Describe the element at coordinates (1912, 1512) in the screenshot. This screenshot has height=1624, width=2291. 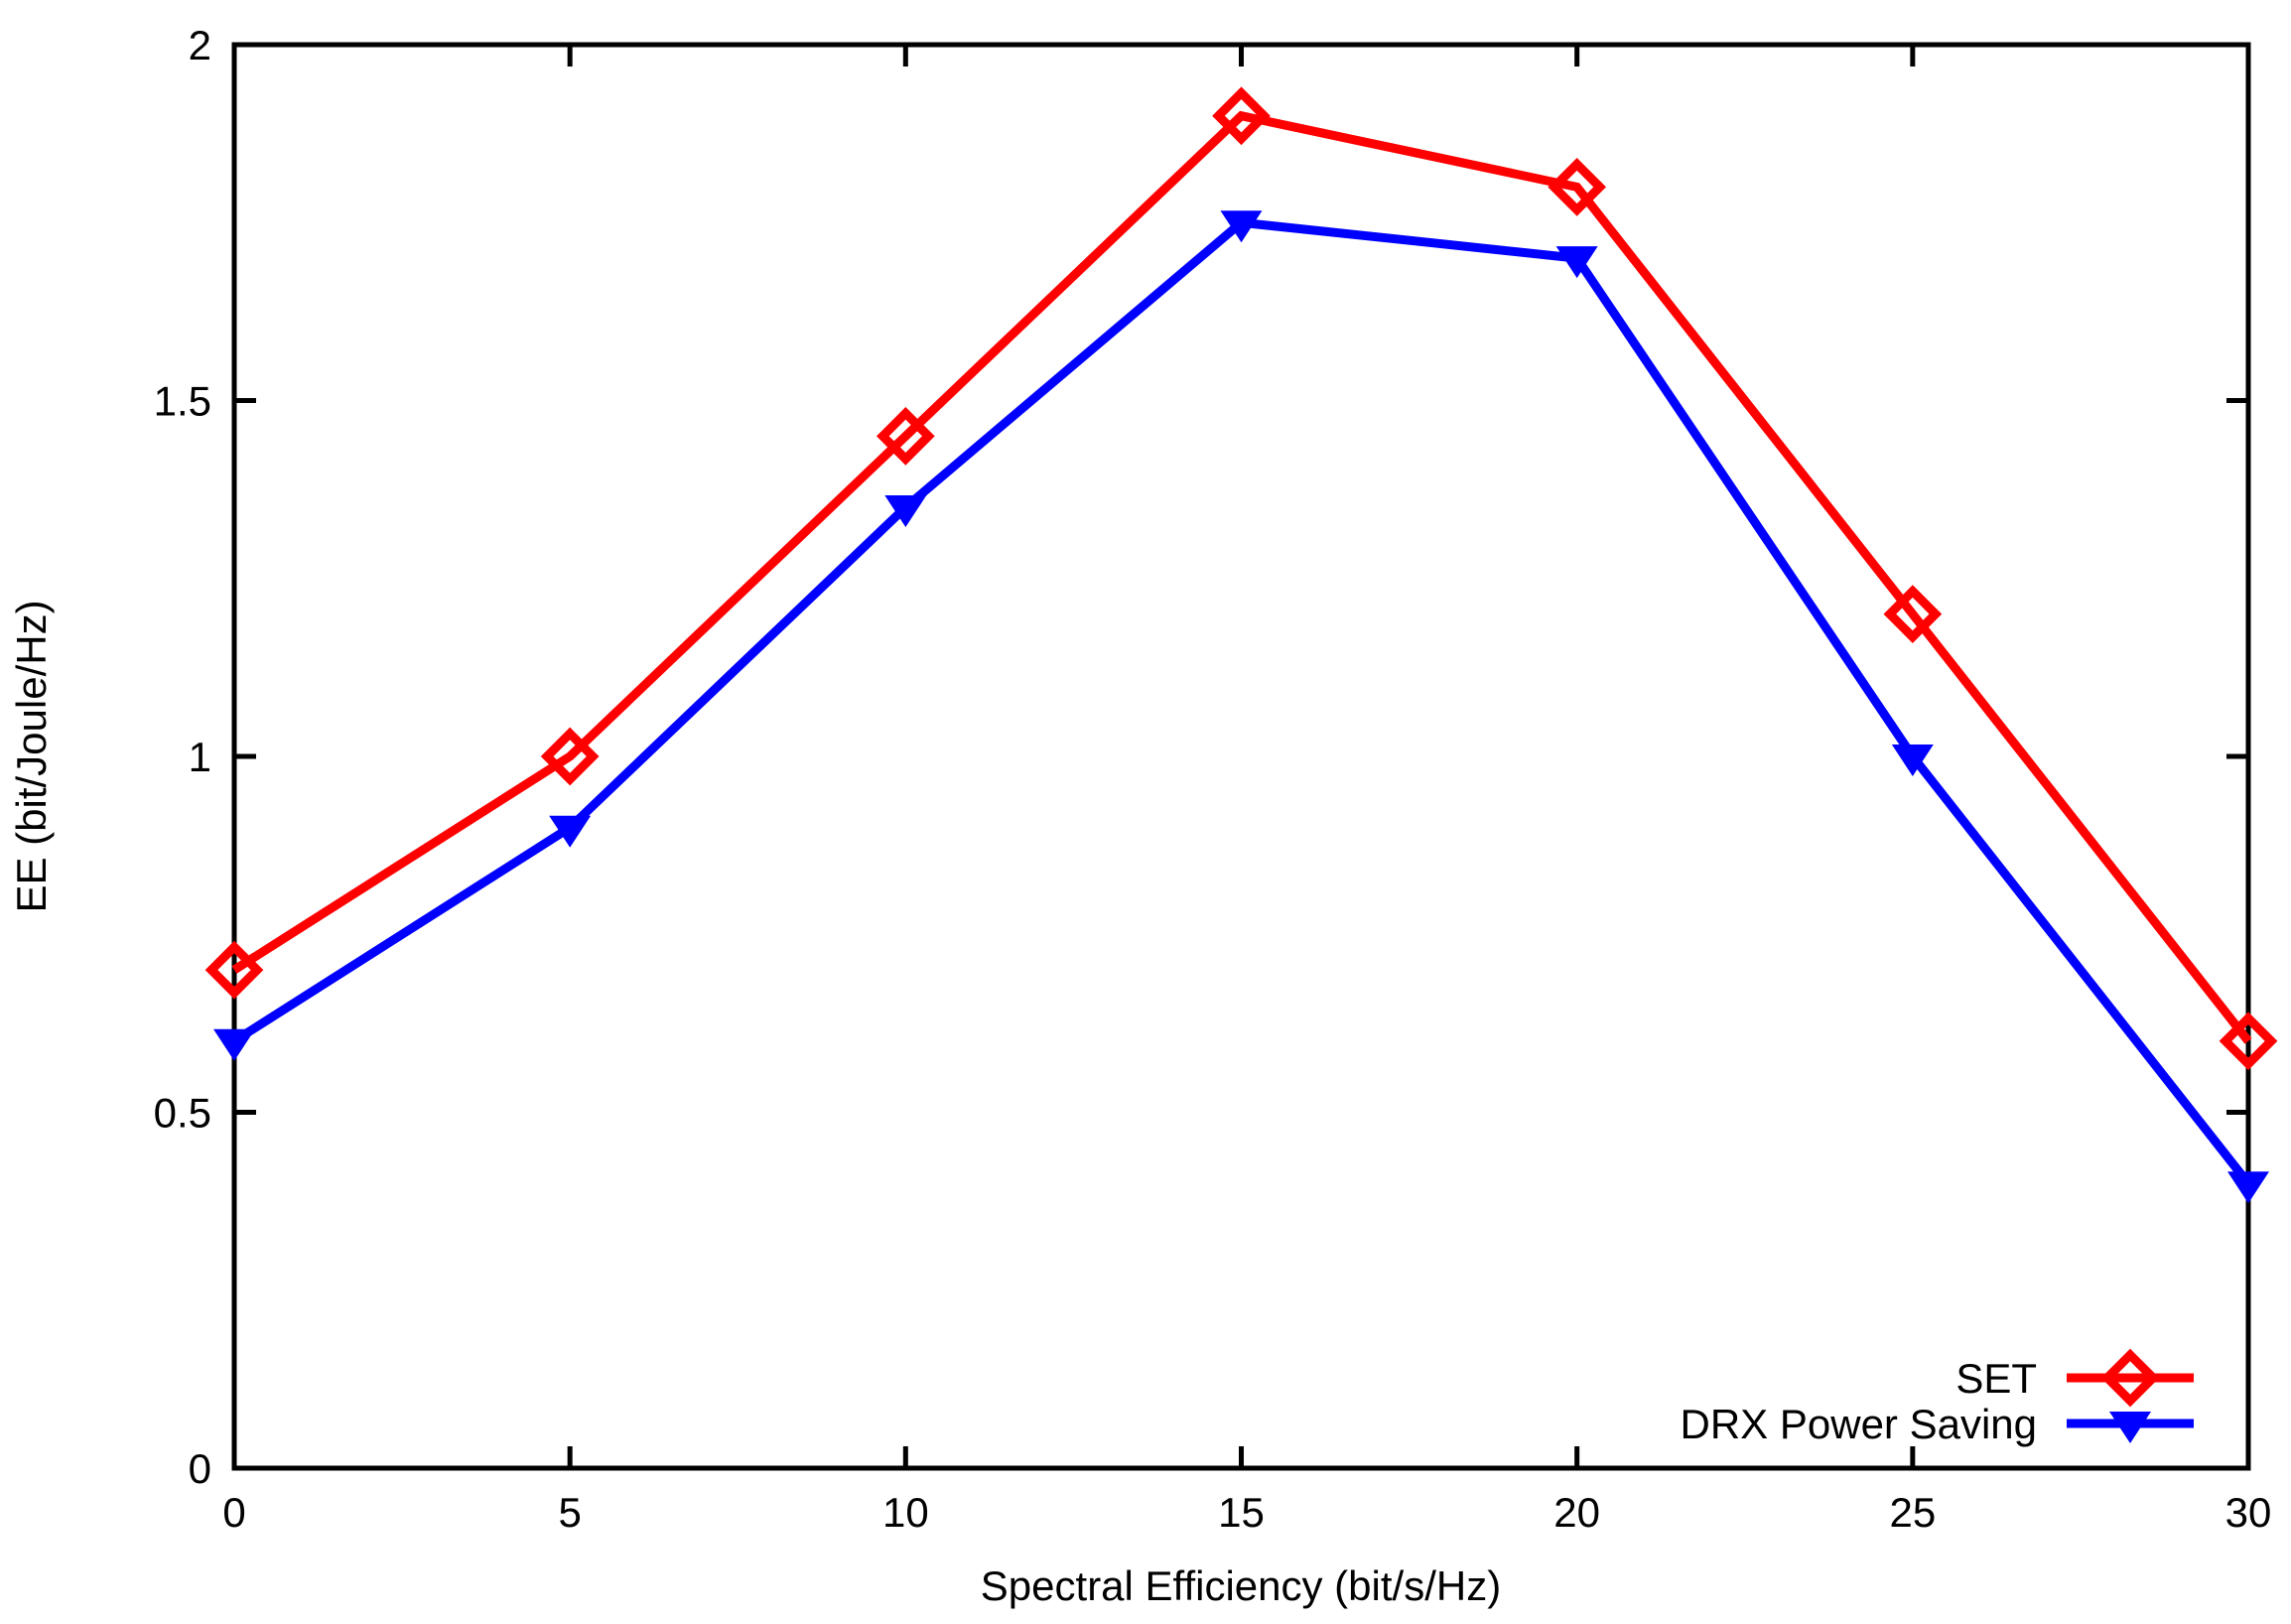
I see `x-tick-label: 25` at that location.